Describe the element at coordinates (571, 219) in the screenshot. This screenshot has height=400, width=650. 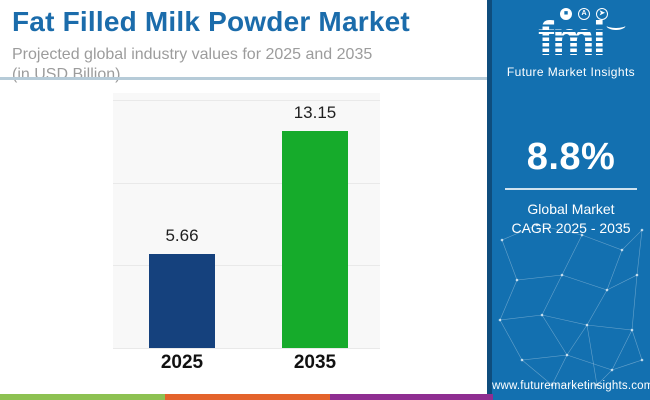
I see `stat-caption: Global Market CAGR 2025 - 2035` at that location.